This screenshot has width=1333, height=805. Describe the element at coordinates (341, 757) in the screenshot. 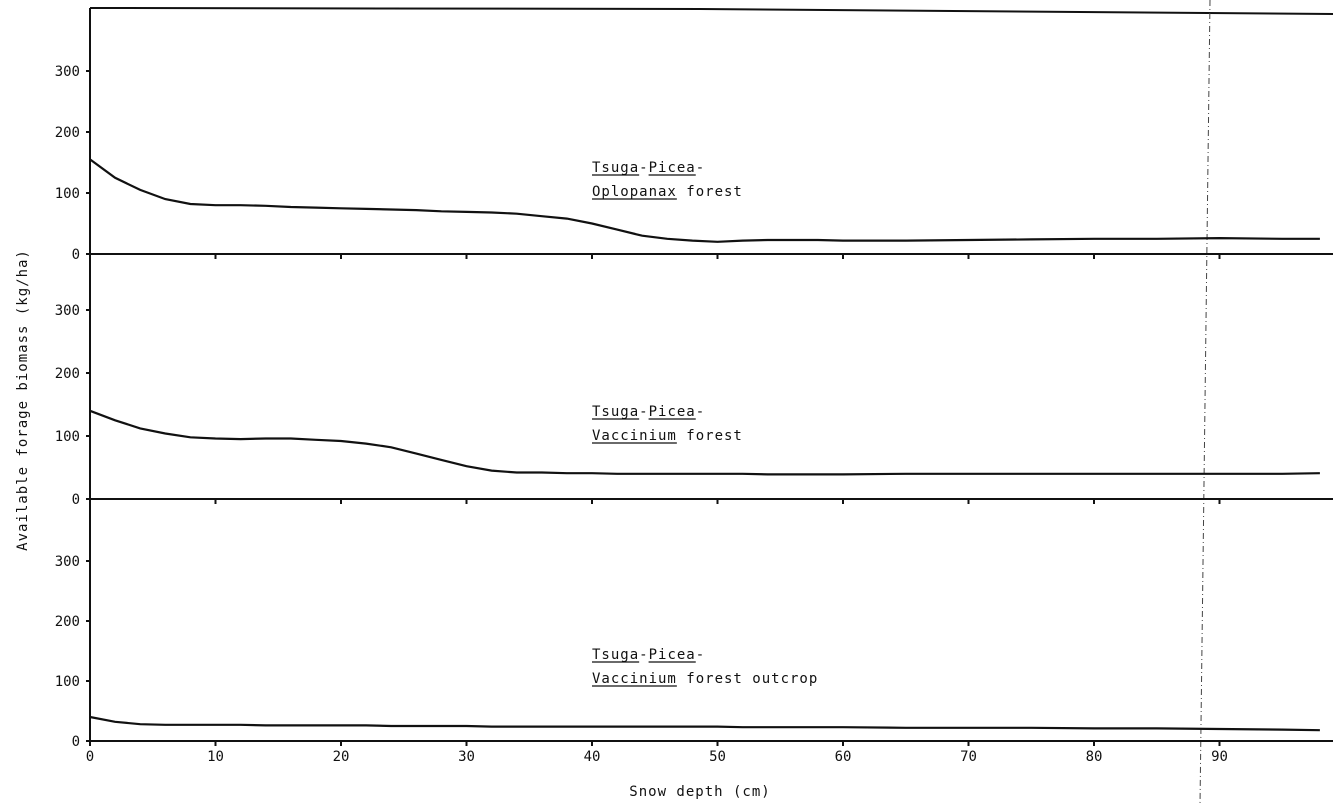

I see `x-tick-label: 20` at that location.